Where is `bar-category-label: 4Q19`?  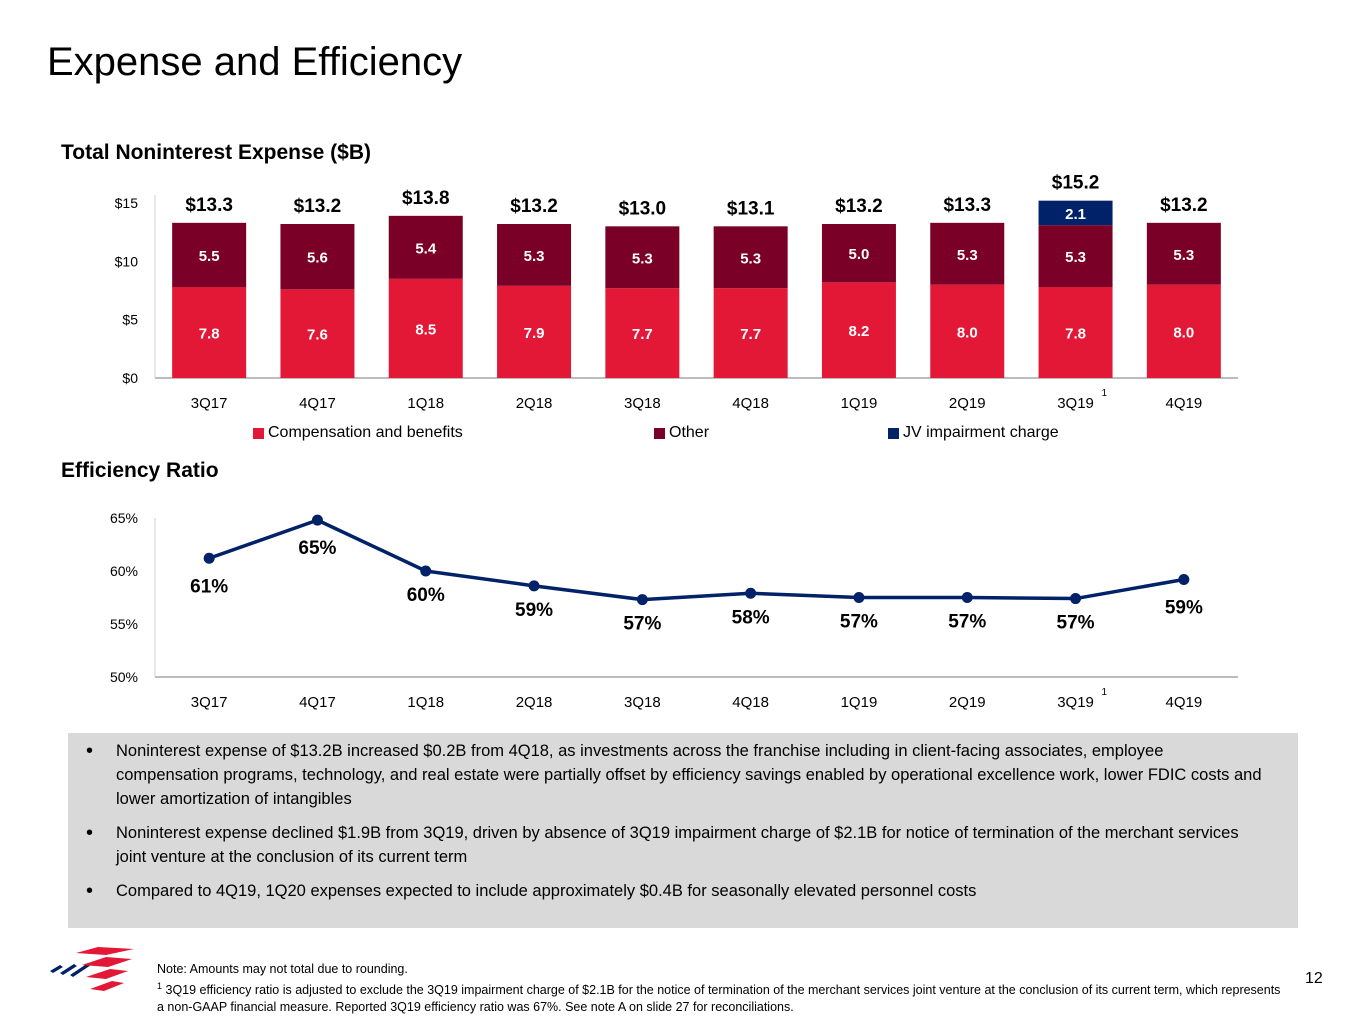 bar-category-label: 4Q19 is located at coordinates (1183, 403).